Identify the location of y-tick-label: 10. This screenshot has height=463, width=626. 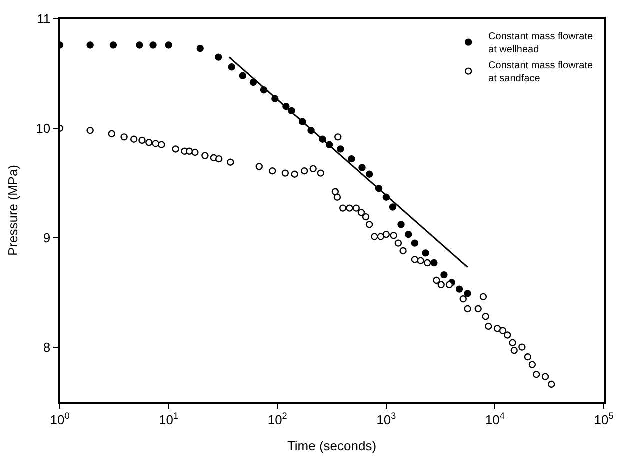
(43, 128).